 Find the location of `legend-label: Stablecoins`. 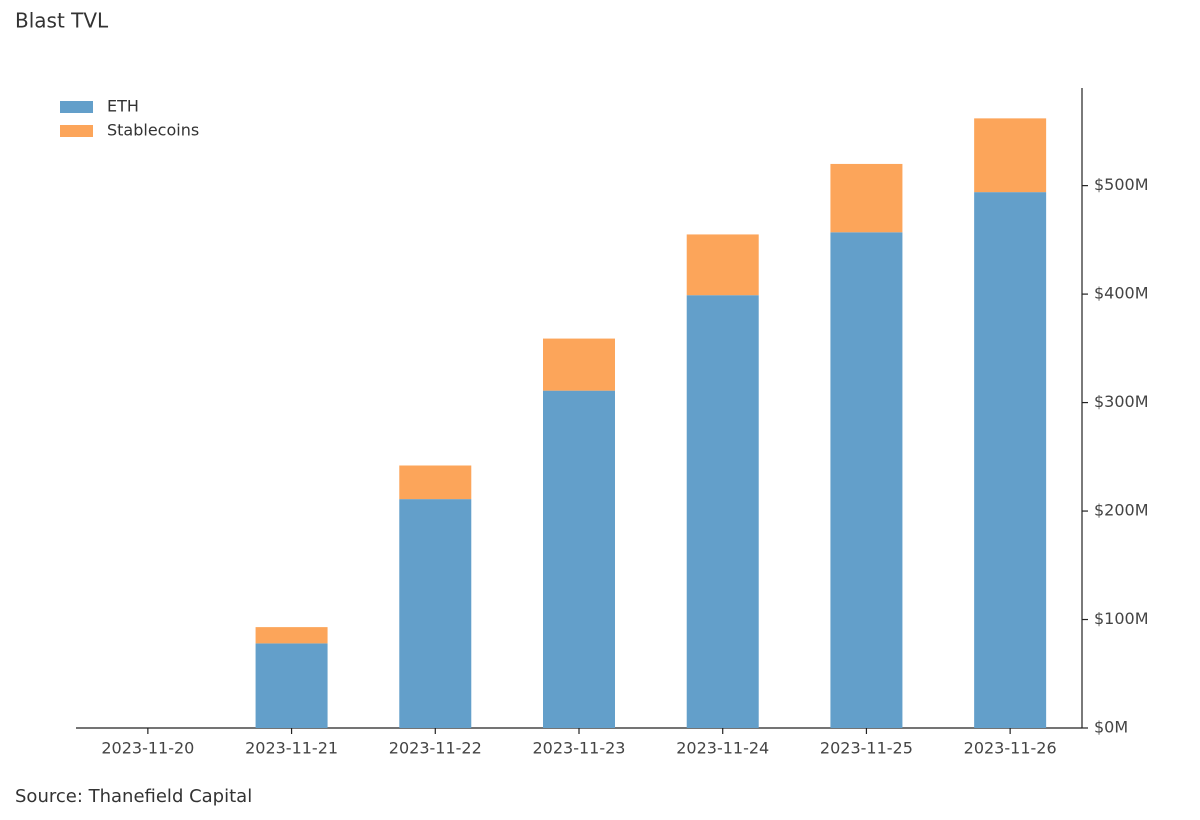

legend-label: Stablecoins is located at coordinates (153, 130).